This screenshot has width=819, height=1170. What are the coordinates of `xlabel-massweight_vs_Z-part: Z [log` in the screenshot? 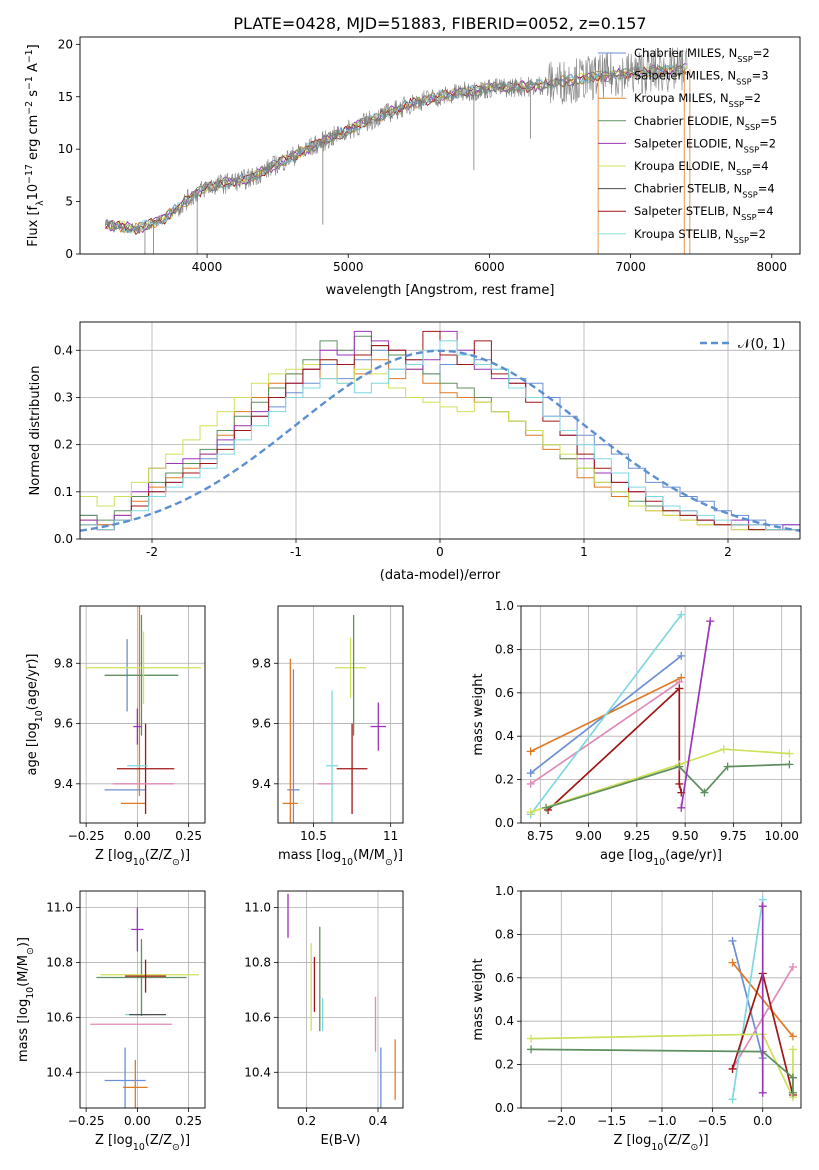 It's located at (632, 1140).